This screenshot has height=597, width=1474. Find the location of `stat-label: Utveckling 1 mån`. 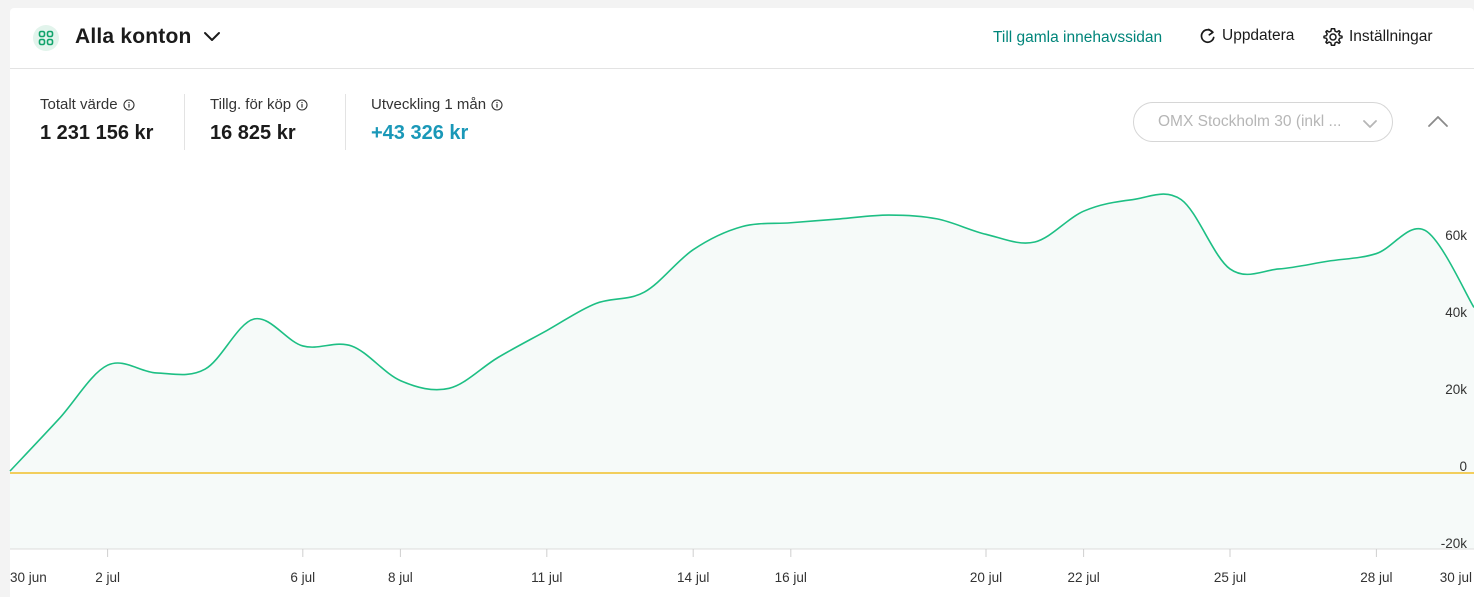

stat-label: Utveckling 1 mån is located at coordinates (429, 104).